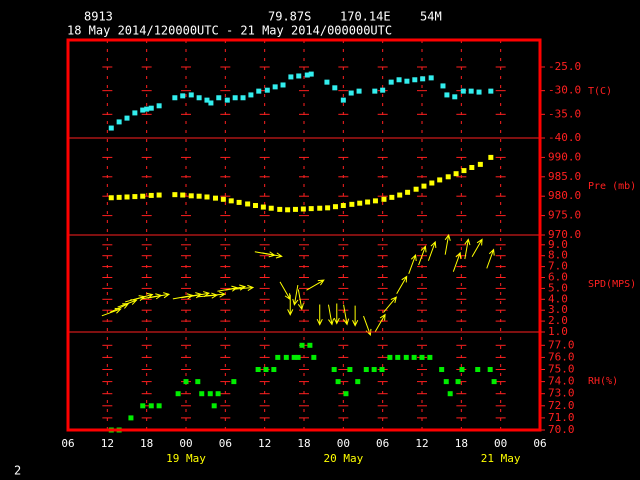 The image size is (640, 480). I want to click on y-tick-label: -40.0, so click(564, 137).